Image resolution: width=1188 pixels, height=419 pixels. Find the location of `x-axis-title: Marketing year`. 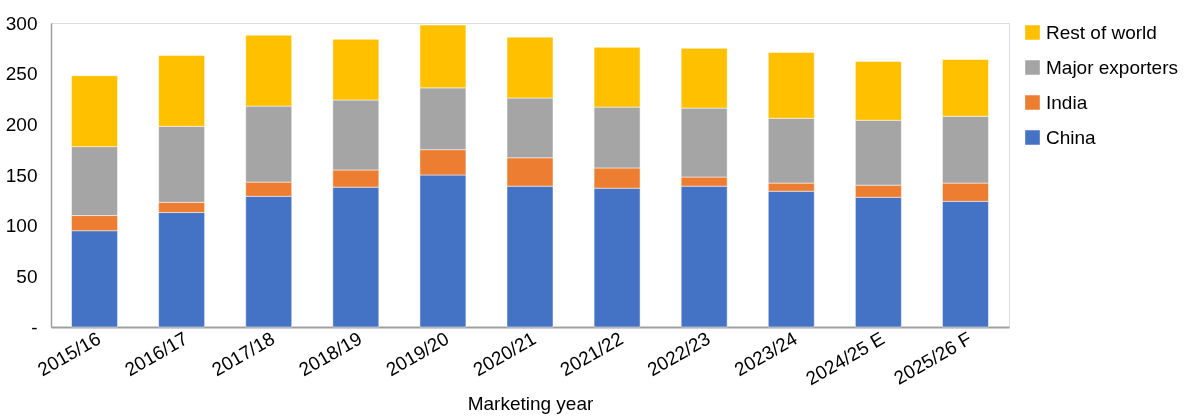

x-axis-title: Marketing year is located at coordinates (530, 404).